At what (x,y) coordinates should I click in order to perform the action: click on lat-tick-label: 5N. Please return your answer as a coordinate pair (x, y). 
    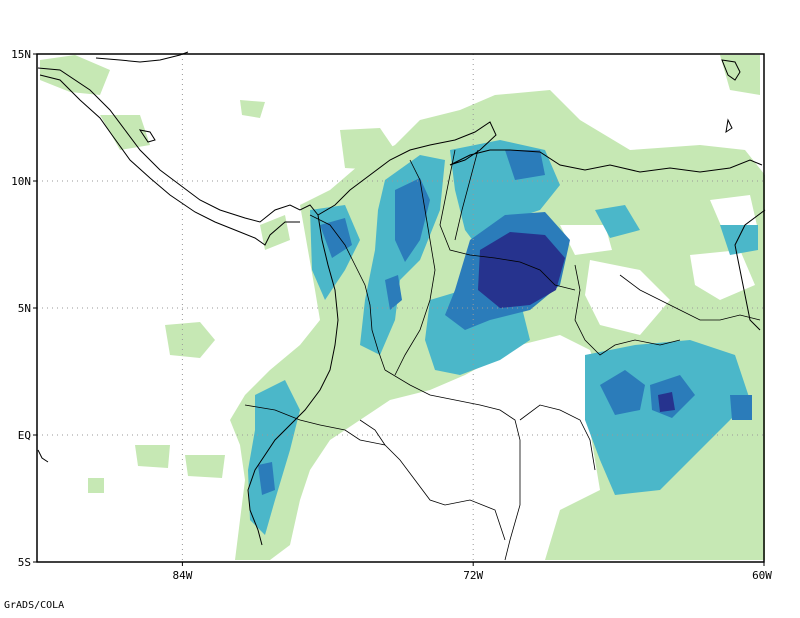
    Looking at the image, I should click on (24, 308).